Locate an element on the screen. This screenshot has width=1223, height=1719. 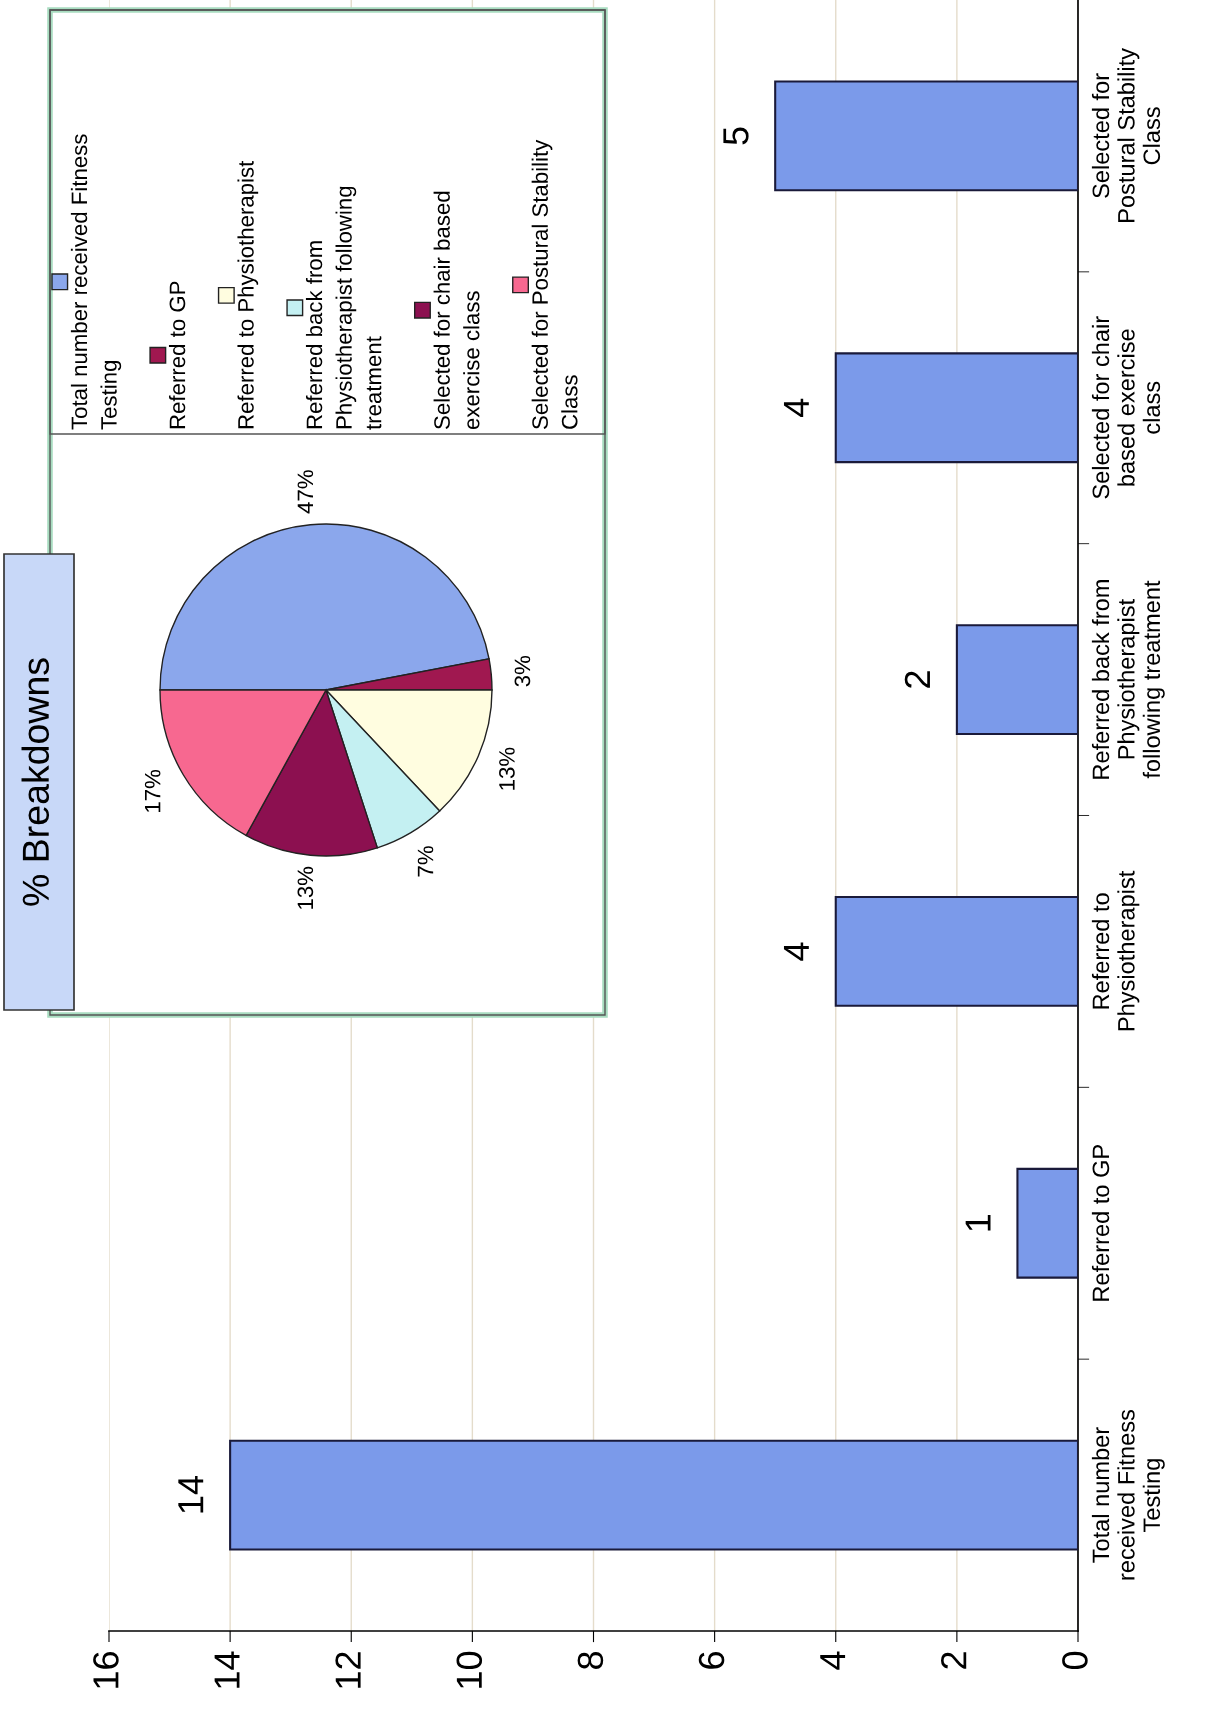
data-label: 7% is located at coordinates (425, 861).